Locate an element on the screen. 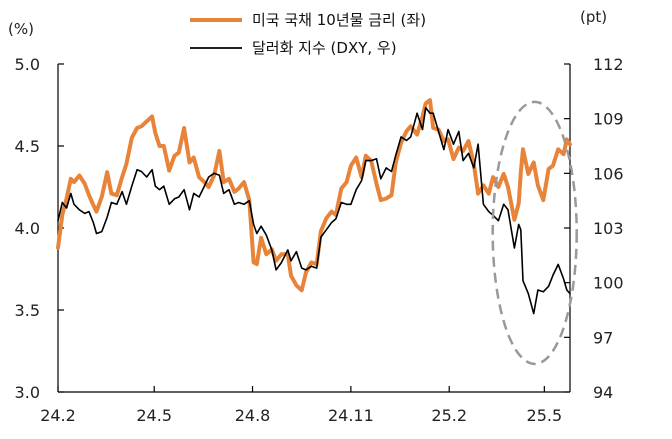  right-y-tick-label: 106 is located at coordinates (608, 173).